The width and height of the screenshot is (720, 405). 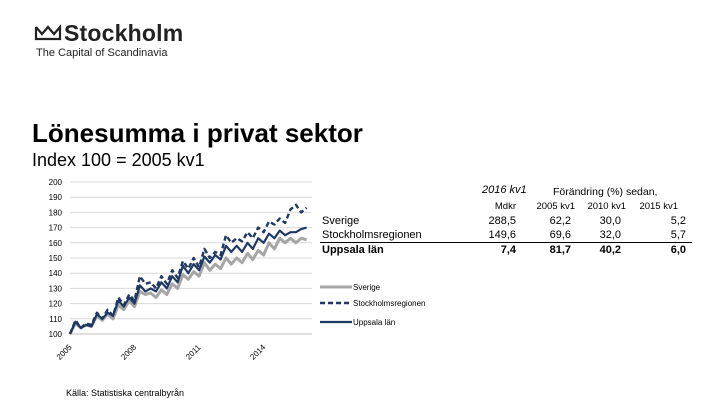 I want to click on x-tick-label: 2011, so click(x=193, y=352).